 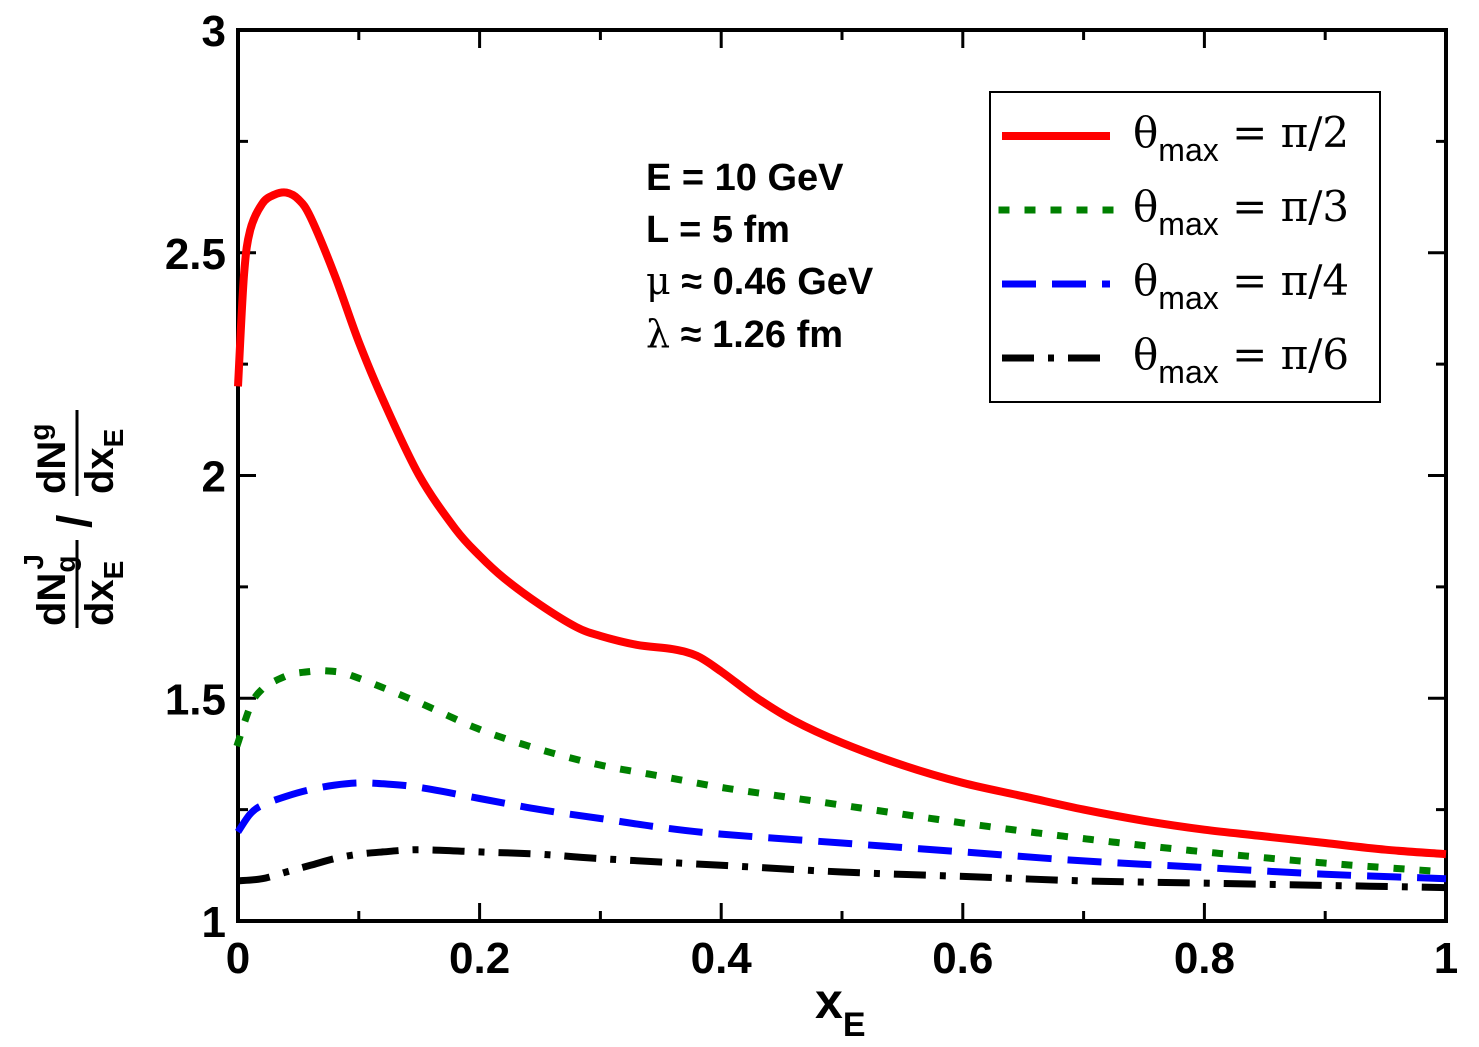 I want to click on legend-swatches, so click(x=1056, y=247).